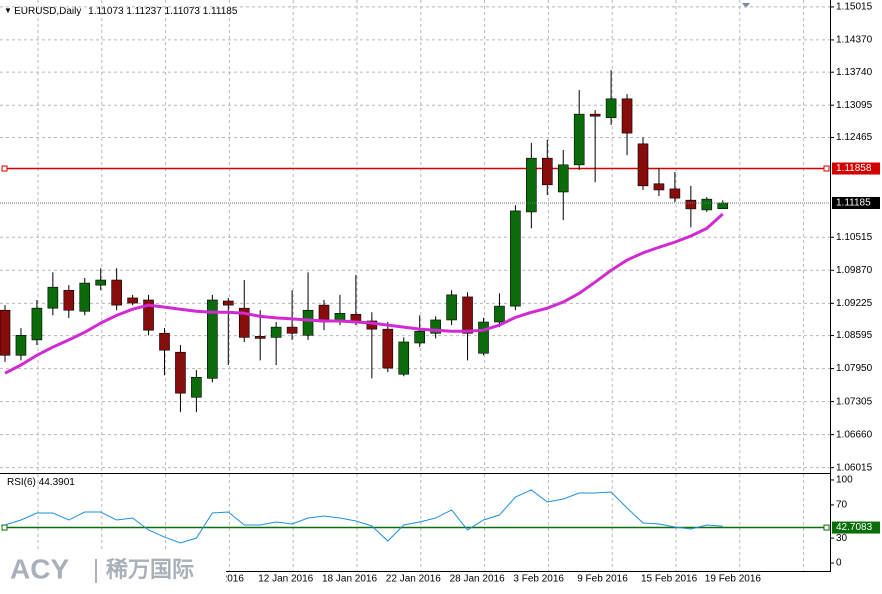 The width and height of the screenshot is (882, 594). I want to click on symbol: EURUSD,Daily, so click(47, 11).